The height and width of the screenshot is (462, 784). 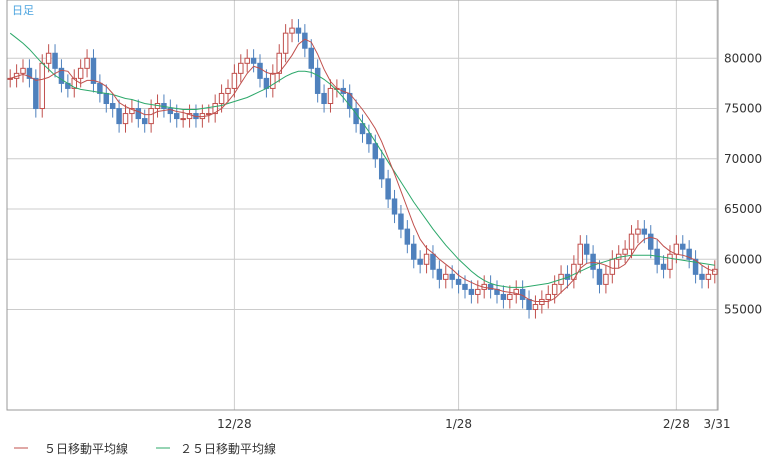 I want to click on x-tick-label: 1/28, so click(x=458, y=424).